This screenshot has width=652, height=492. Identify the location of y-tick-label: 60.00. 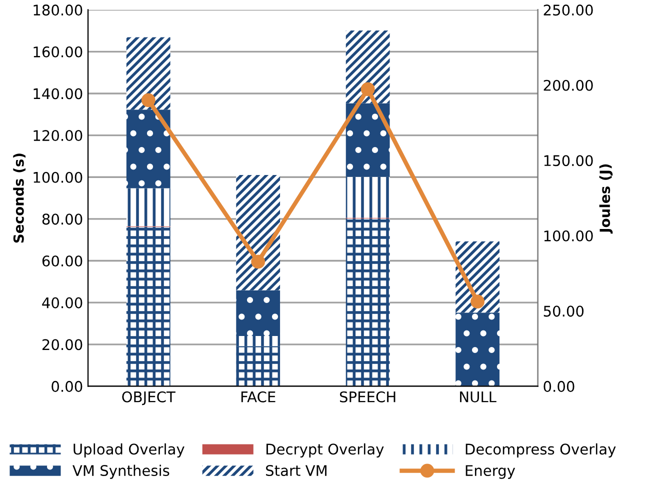
(62, 261).